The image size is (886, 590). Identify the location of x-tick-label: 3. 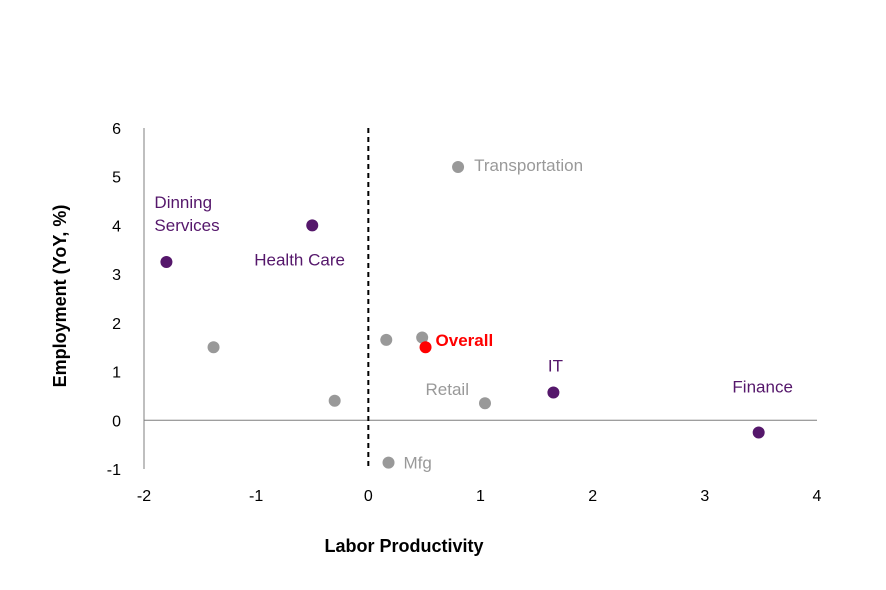
(704, 496).